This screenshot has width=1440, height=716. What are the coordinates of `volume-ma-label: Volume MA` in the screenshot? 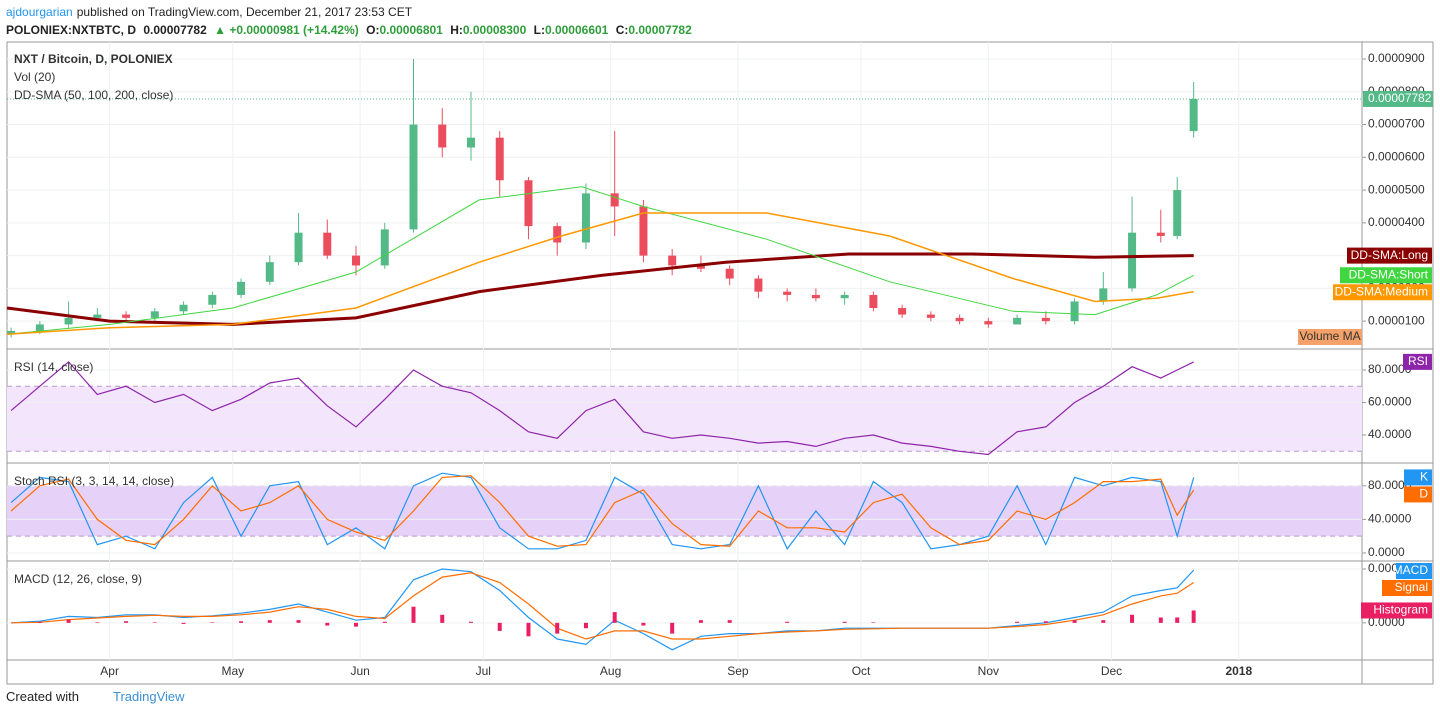 It's located at (1329, 336).